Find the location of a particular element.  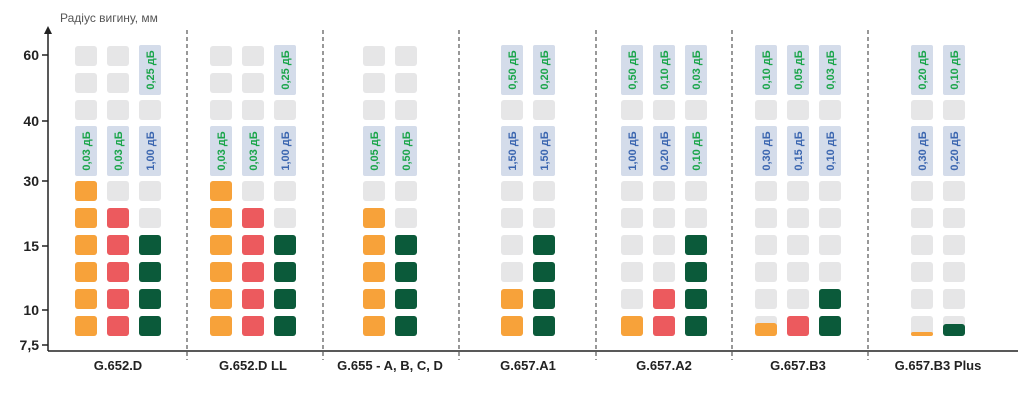

y-axis-label: Радіус вигину, мм is located at coordinates (109, 18).